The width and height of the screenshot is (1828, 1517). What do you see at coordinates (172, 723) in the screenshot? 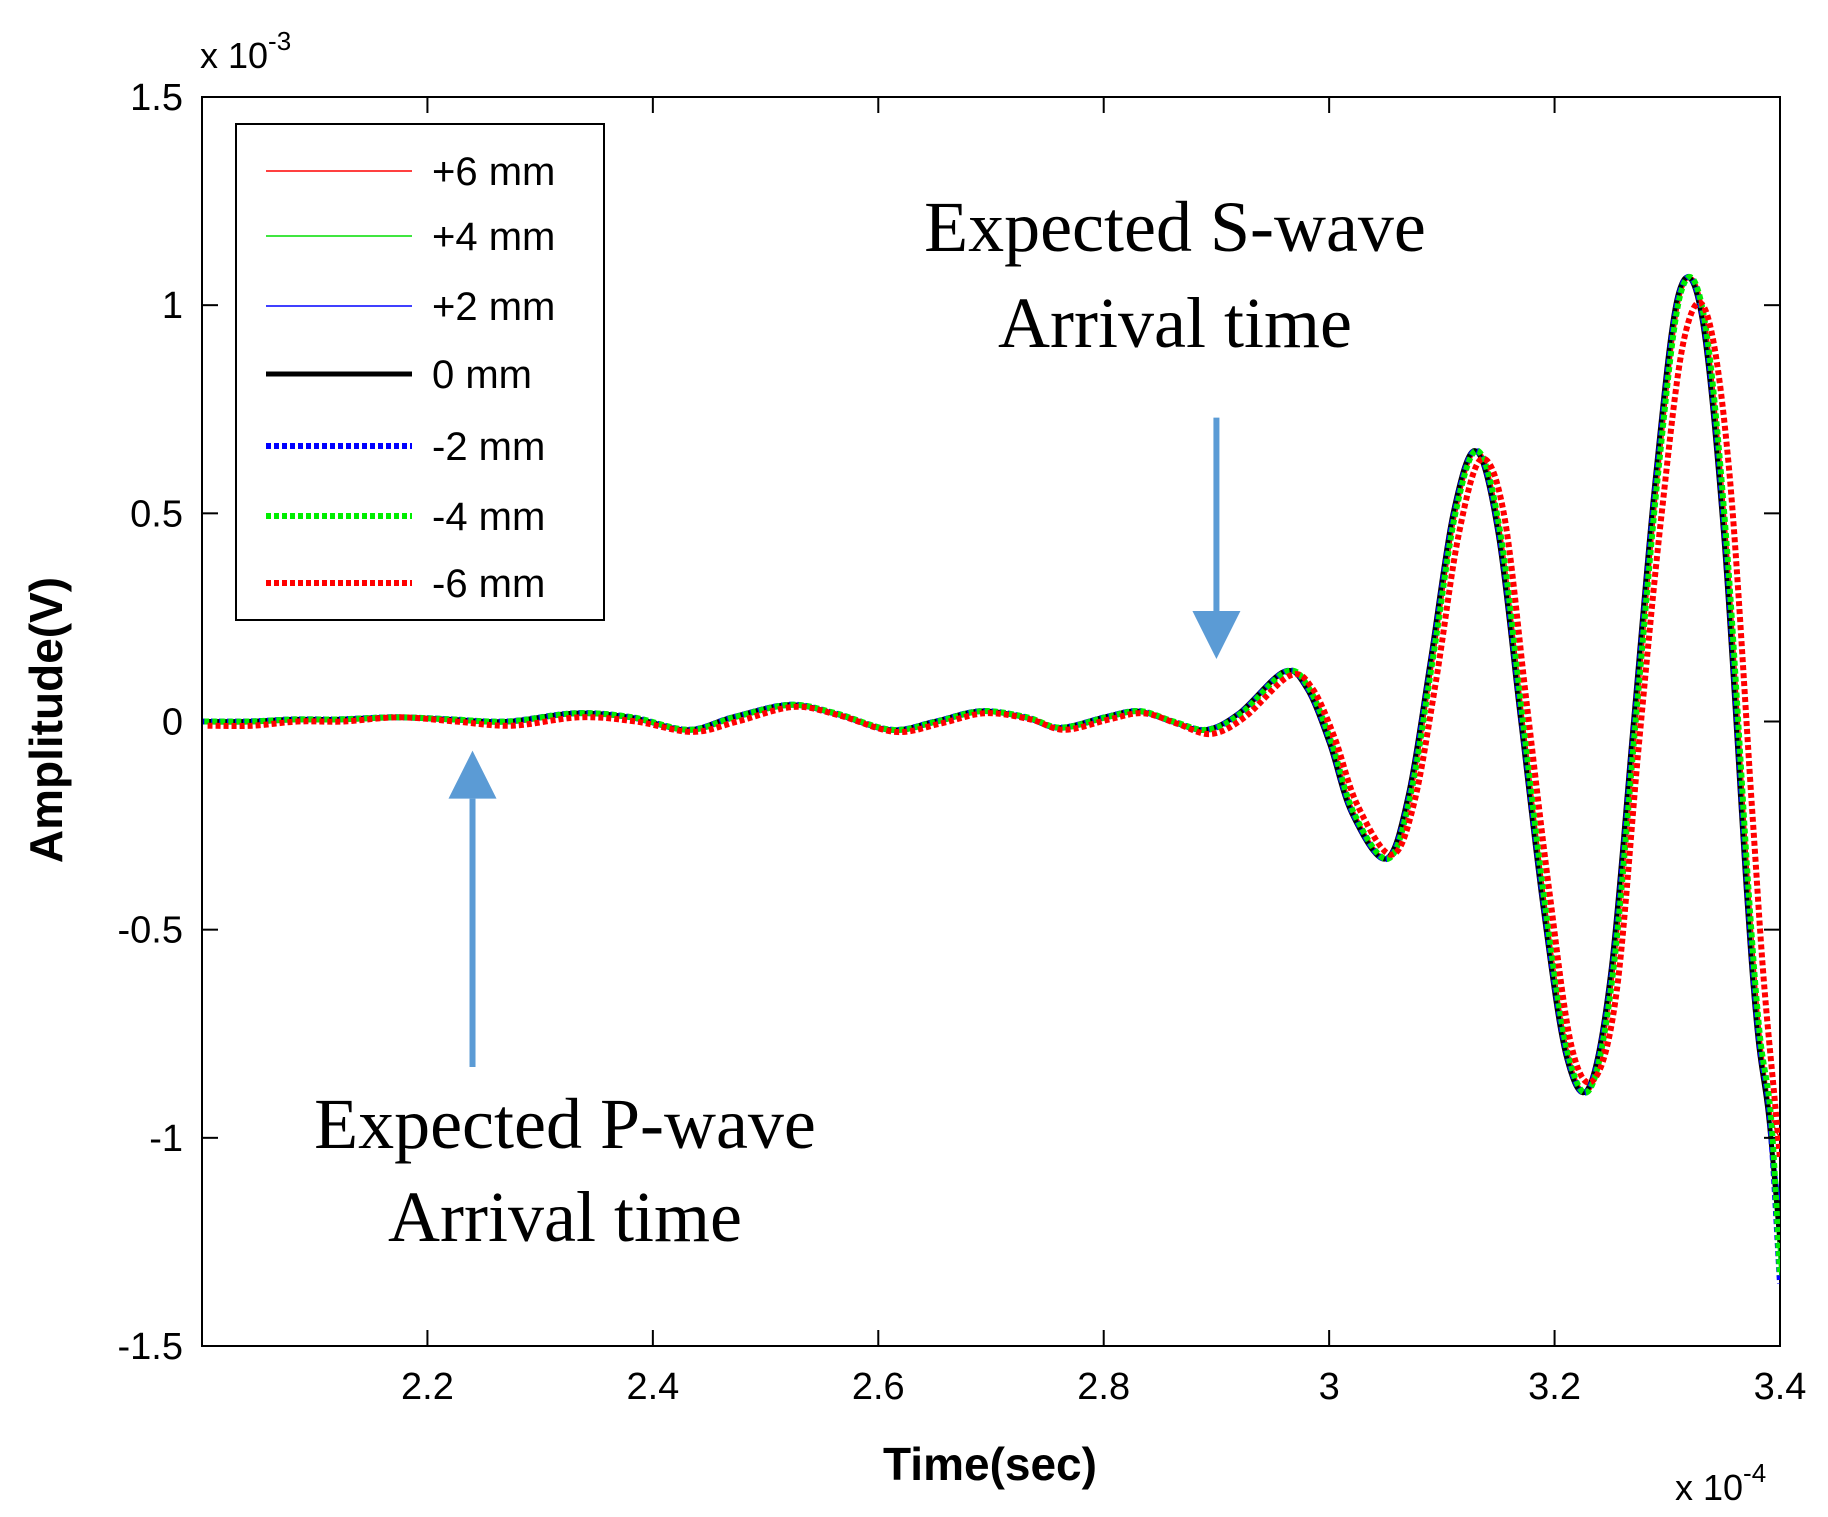
I see `y-tick-label: 0` at bounding box center [172, 723].